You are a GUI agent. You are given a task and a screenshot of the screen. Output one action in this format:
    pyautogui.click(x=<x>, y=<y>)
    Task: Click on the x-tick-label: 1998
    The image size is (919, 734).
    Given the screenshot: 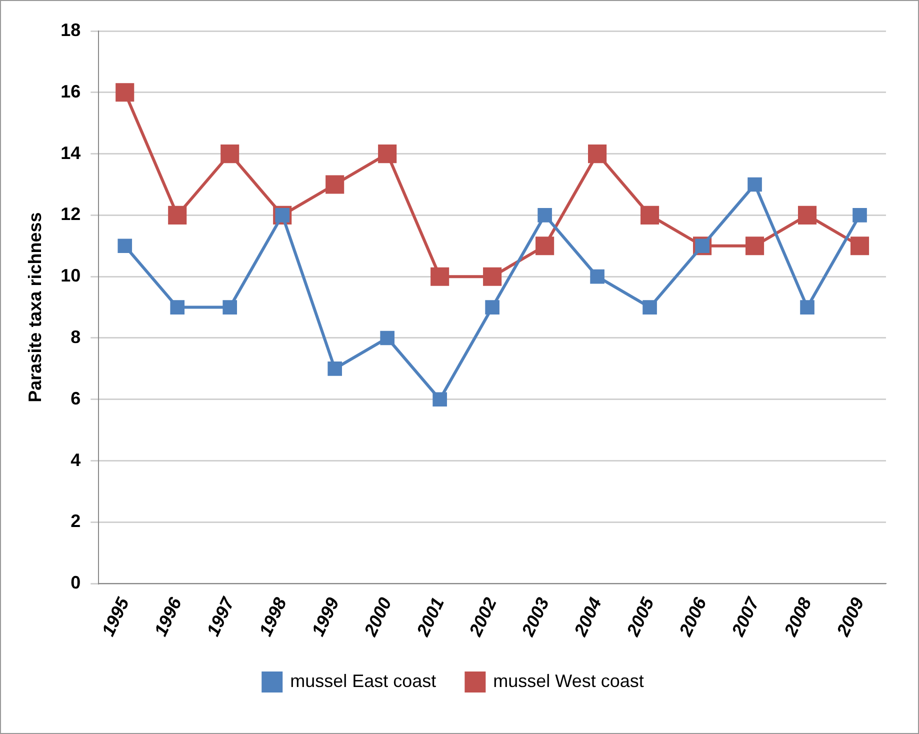 What is the action you would take?
    pyautogui.click(x=272, y=617)
    